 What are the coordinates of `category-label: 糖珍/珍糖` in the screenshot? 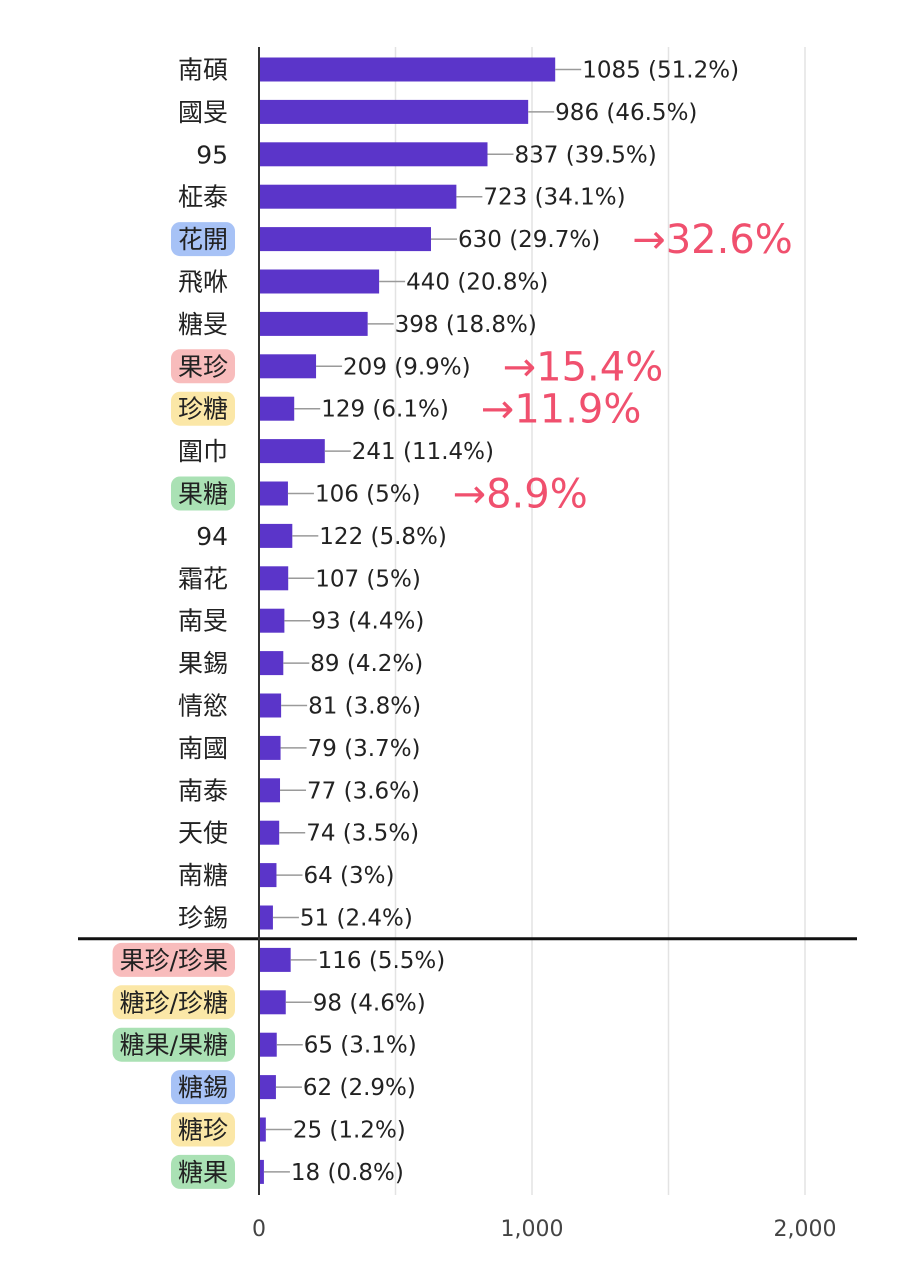 It's located at (174, 1002).